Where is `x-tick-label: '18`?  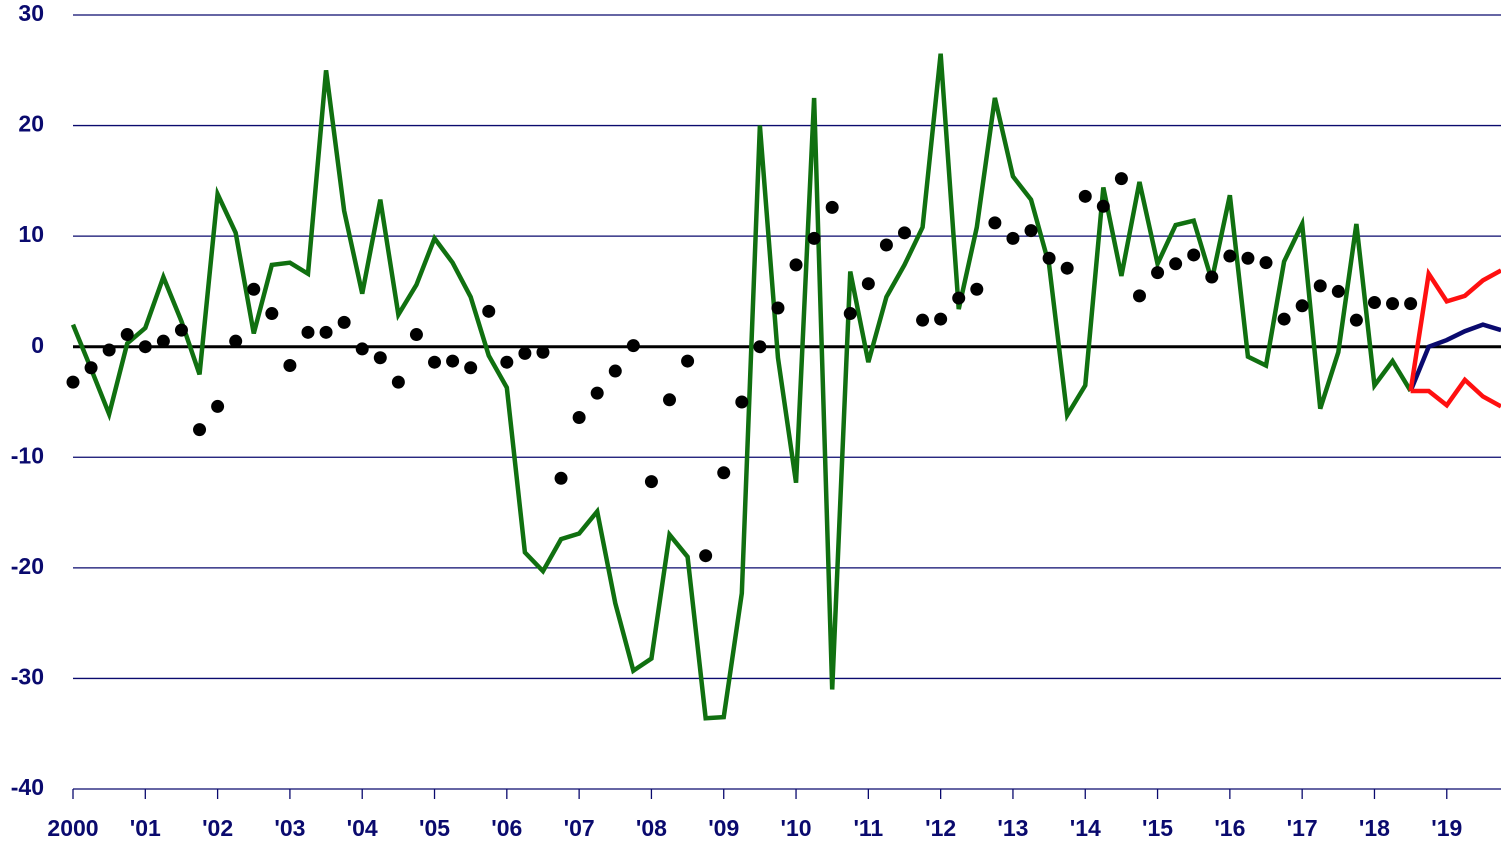 x-tick-label: '18 is located at coordinates (1374, 828).